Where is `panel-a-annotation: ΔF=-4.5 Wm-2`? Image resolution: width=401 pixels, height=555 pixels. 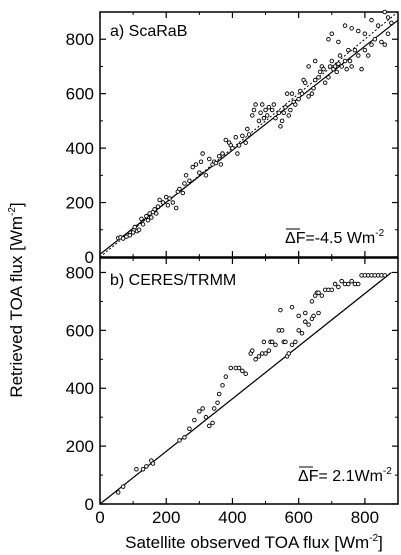 panel-a-annotation: ΔF=-4.5 Wm-2 is located at coordinates (335, 237).